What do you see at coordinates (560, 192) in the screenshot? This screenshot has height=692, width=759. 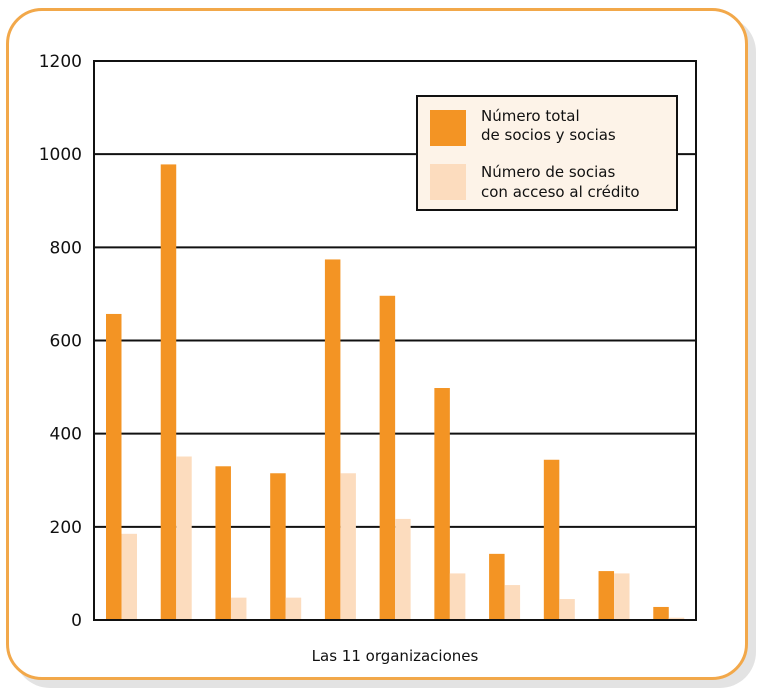 I see `legend-label-credit-line2: con acceso al crédito` at bounding box center [560, 192].